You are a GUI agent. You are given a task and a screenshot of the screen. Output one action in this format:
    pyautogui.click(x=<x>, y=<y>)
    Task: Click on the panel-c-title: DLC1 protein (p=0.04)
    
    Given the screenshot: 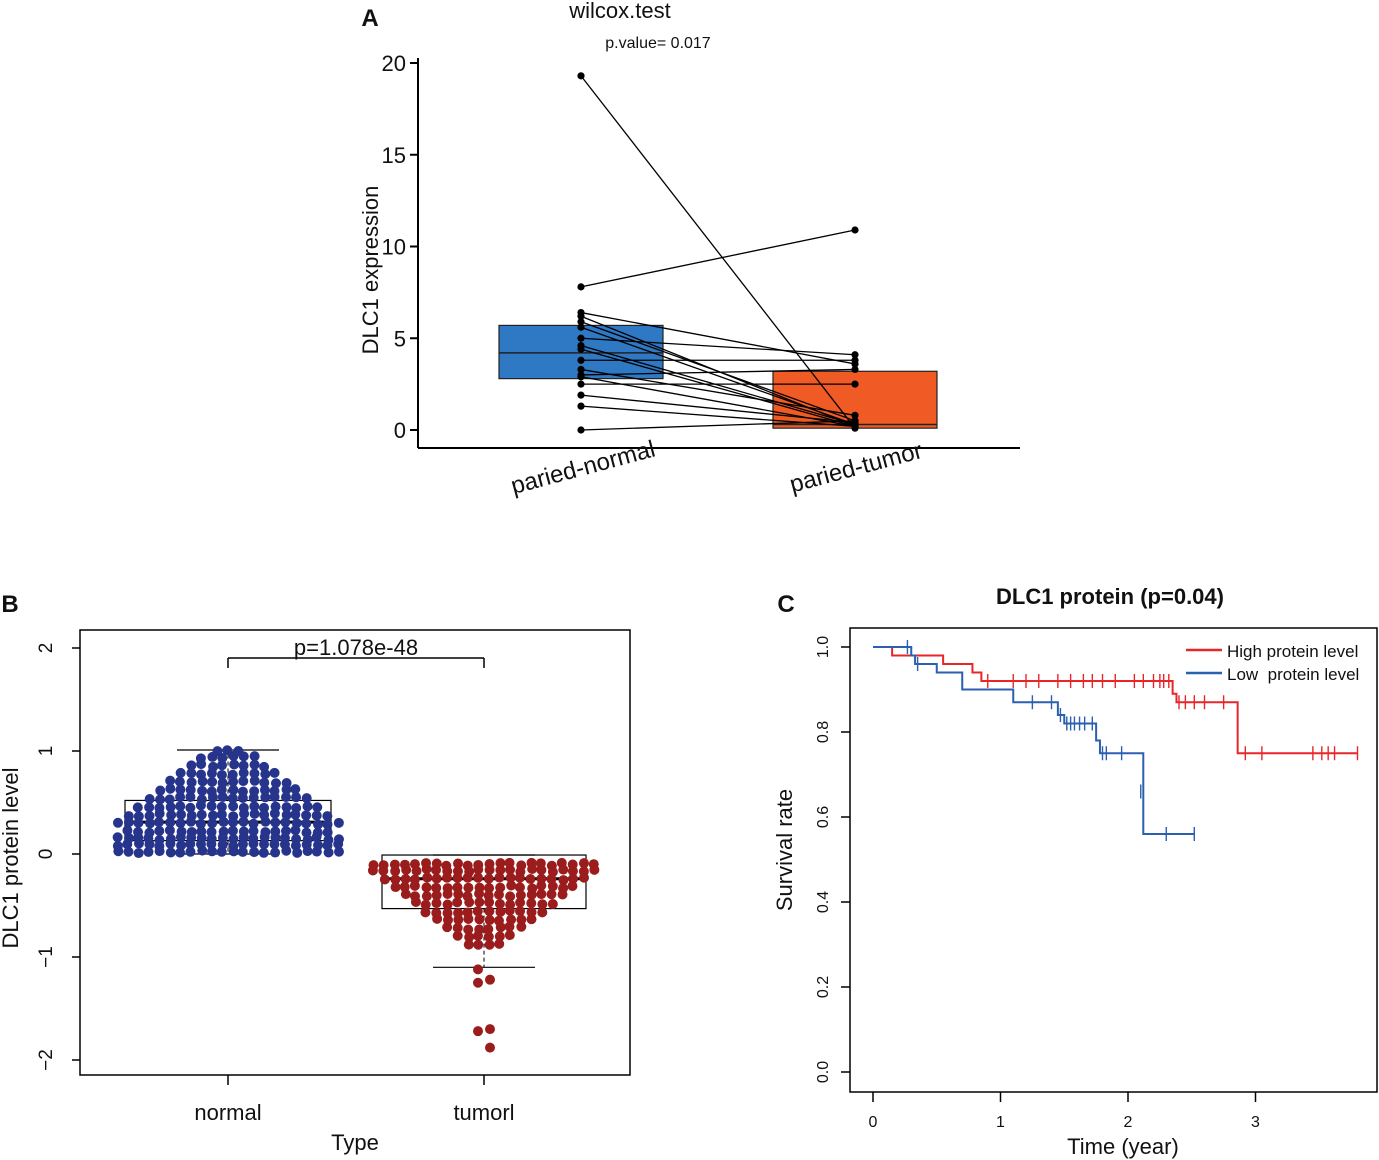 What is the action you would take?
    pyautogui.click(x=1110, y=596)
    